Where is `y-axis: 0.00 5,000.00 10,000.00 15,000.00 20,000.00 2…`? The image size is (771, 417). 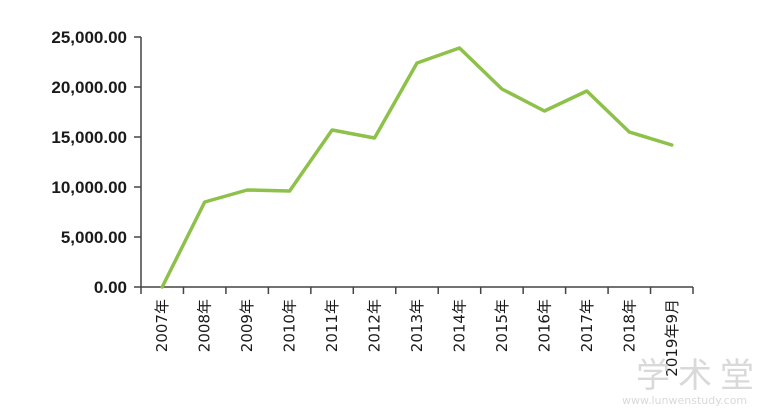
y-axis: 0.00 5,000.00 10,000.00 15,000.00 20,000.00 2… is located at coordinates (96, 162).